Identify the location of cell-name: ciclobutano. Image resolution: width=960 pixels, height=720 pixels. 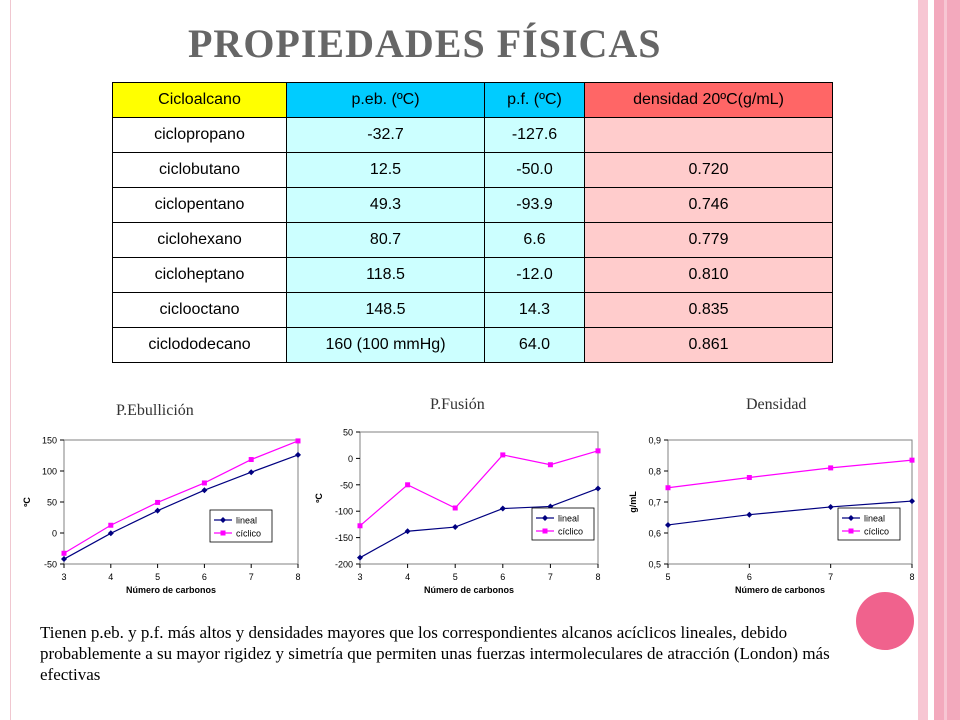
(199, 170).